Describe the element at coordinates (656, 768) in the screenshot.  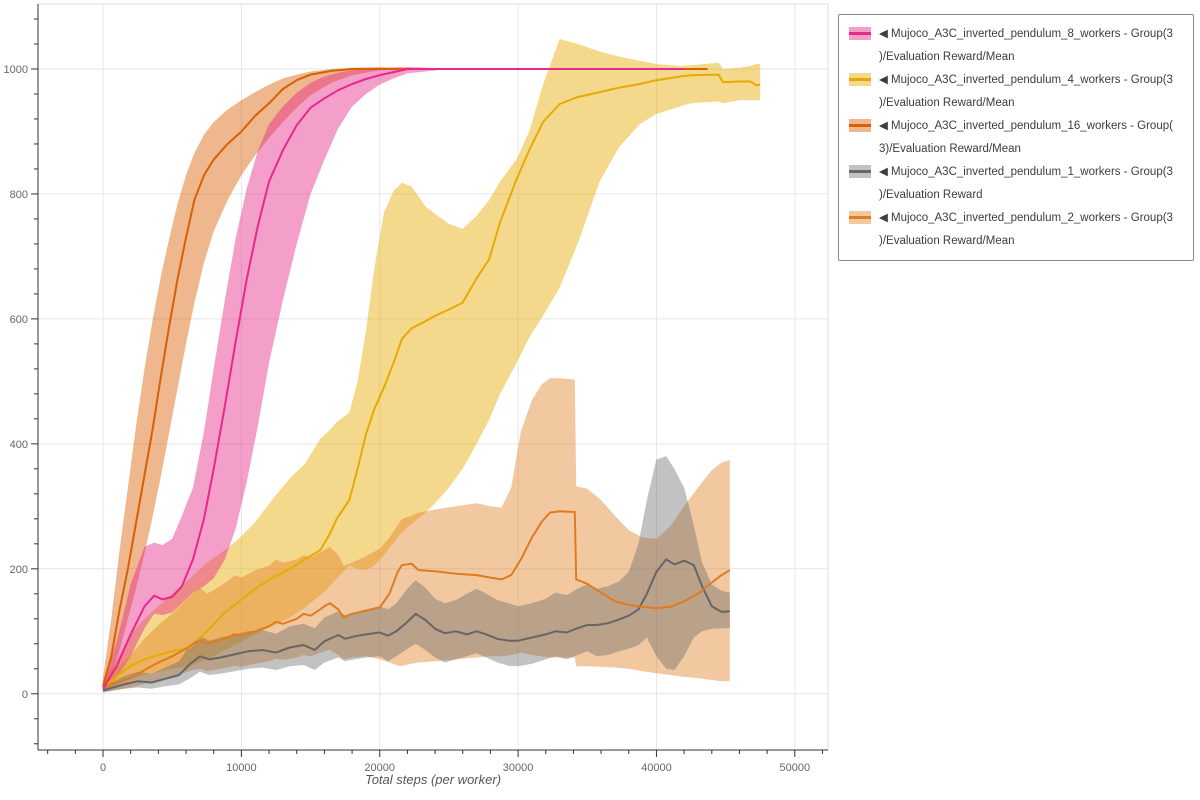
I see `x-tick-label: 40000` at that location.